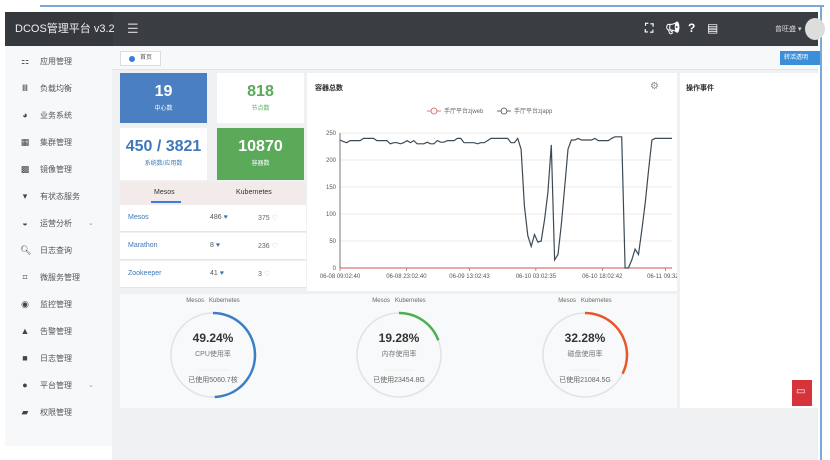  What do you see at coordinates (60, 277) in the screenshot?
I see `sidebar-item-label: 微服务管理` at bounding box center [60, 277].